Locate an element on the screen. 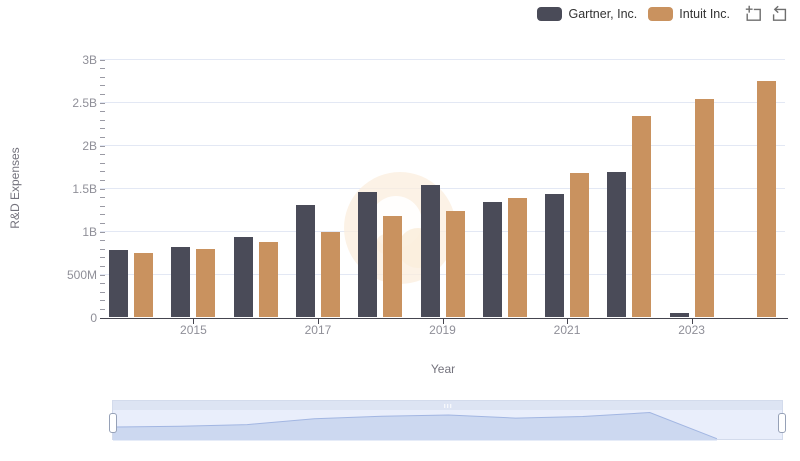 The width and height of the screenshot is (800, 461). datazoom-right-handle is located at coordinates (782, 423).